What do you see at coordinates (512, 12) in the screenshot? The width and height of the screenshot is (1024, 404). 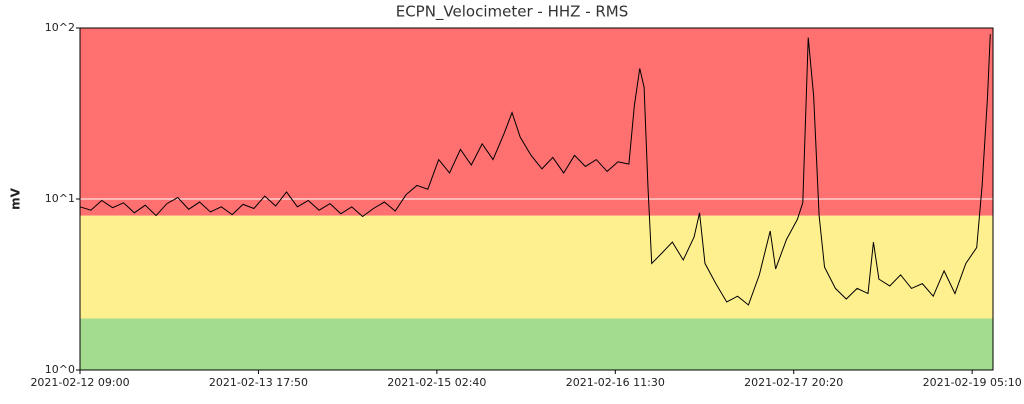 I see `chart-title: ECPN_Velocimeter - HHZ - RMS` at bounding box center [512, 12].